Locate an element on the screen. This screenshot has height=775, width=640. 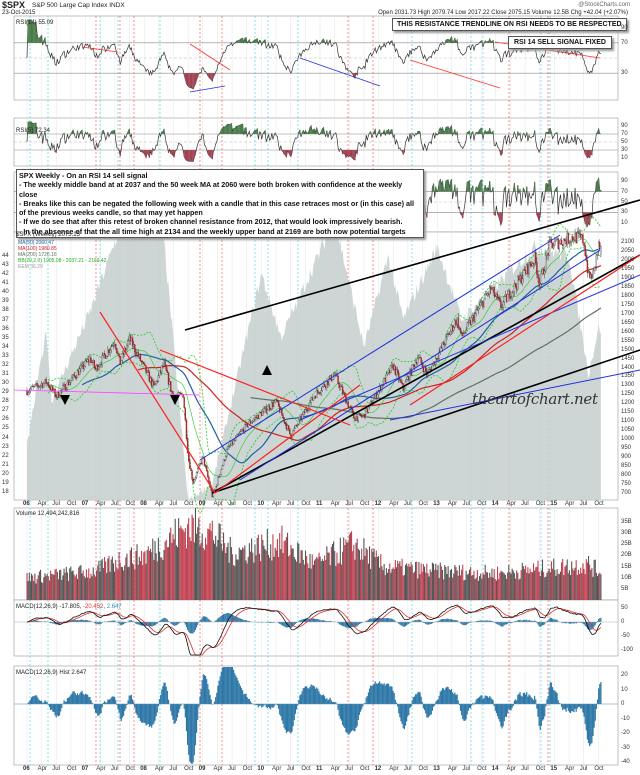
volume-tick-label: 35B is located at coordinates (626, 522).